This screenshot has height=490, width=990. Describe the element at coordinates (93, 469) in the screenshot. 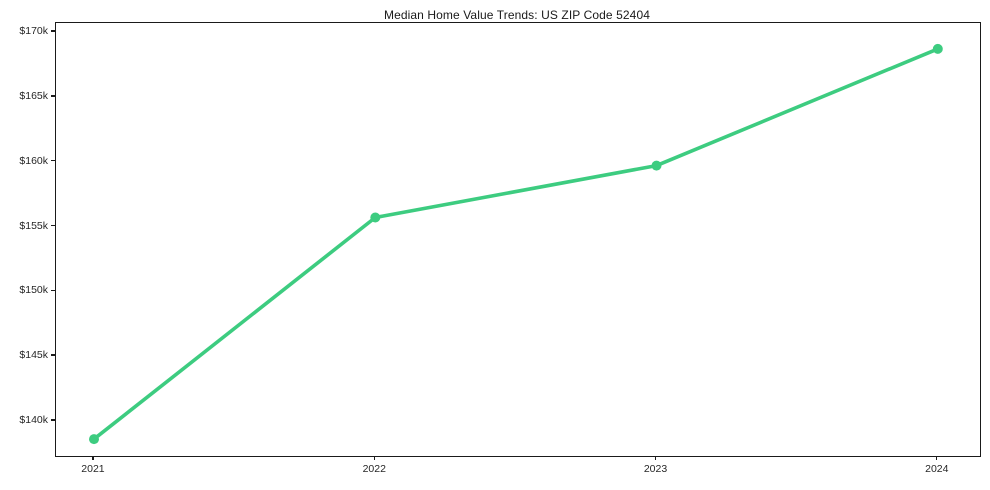

I see `x-tick-label: 2021` at that location.